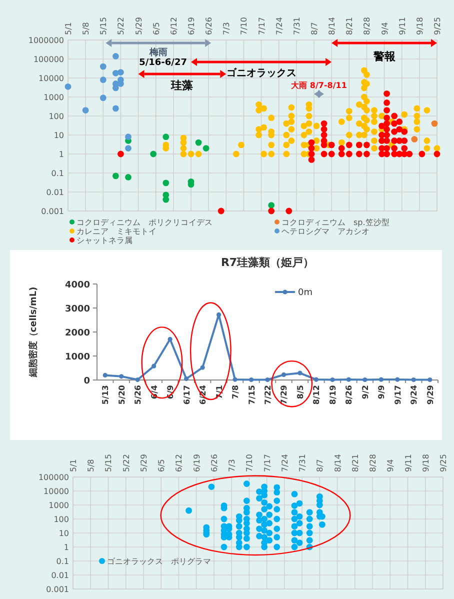 The image size is (454, 599). What do you see at coordinates (297, 26) in the screenshot?
I see `x-tick-label: 7/31` at bounding box center [297, 26].